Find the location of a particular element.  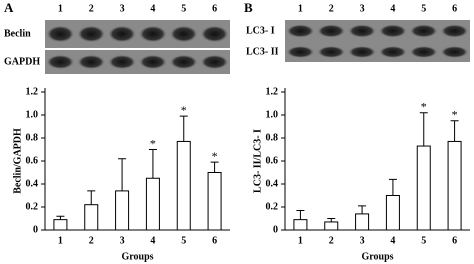

blot-row-label: LC3- II is located at coordinates (262, 51).